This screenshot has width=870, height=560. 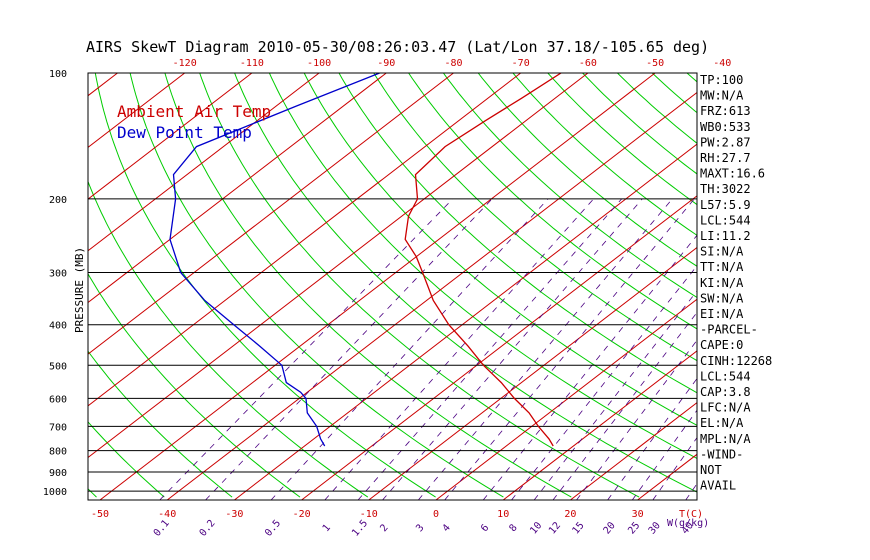 I want to click on mixing-ratio-tick-label: 2, so click(x=384, y=529).